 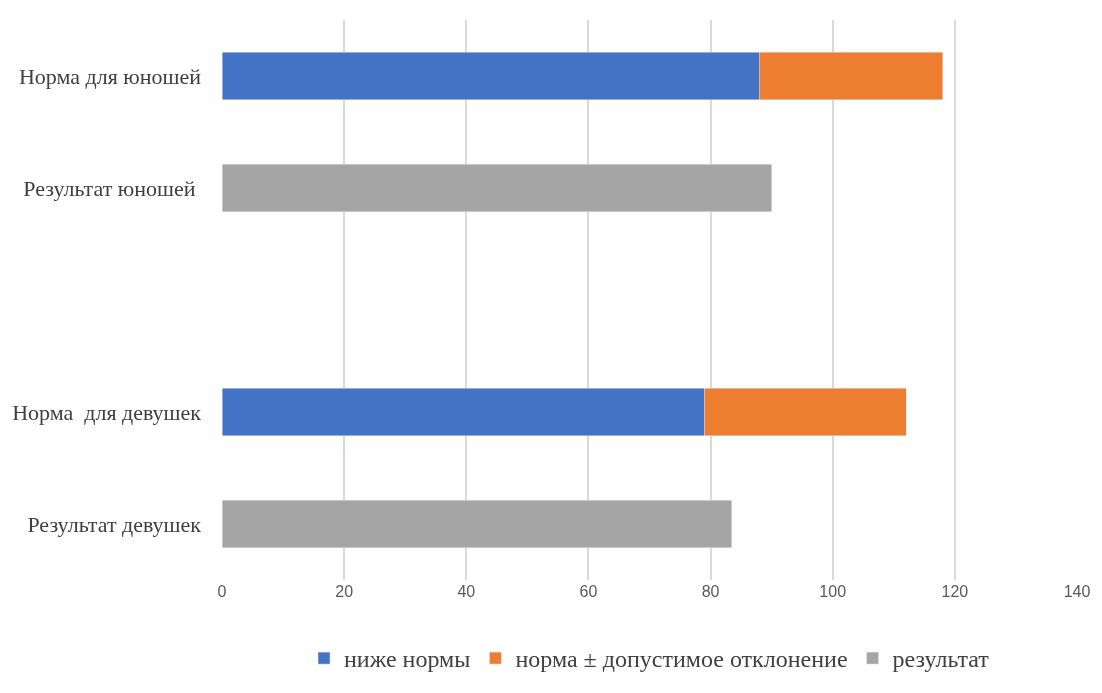 I want to click on x-tick-label: 140, so click(x=1077, y=591).